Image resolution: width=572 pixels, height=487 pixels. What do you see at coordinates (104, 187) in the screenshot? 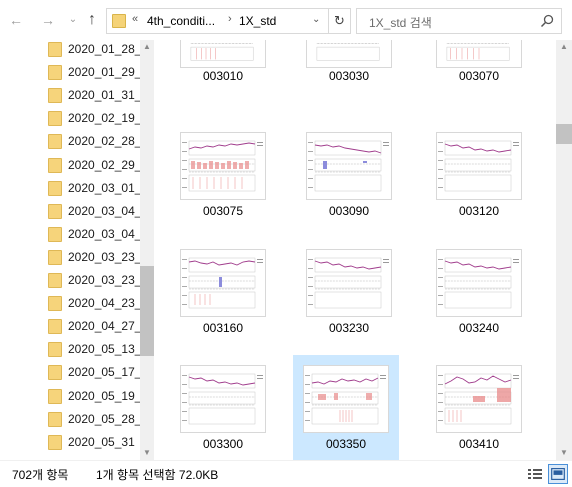
I see `nav-folder-label: 2020_03_01_` at bounding box center [104, 187].